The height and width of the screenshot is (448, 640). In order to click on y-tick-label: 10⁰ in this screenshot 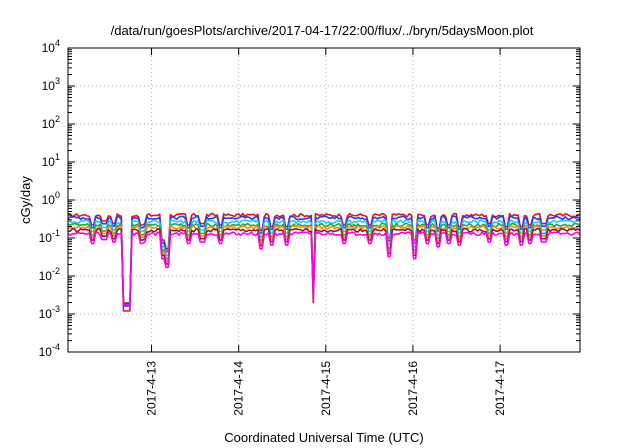, I will do `click(51, 198)`.